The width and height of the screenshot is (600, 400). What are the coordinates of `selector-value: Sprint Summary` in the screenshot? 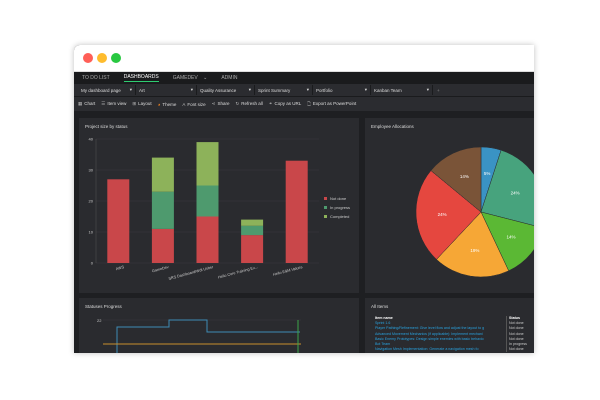 It's located at (274, 90).